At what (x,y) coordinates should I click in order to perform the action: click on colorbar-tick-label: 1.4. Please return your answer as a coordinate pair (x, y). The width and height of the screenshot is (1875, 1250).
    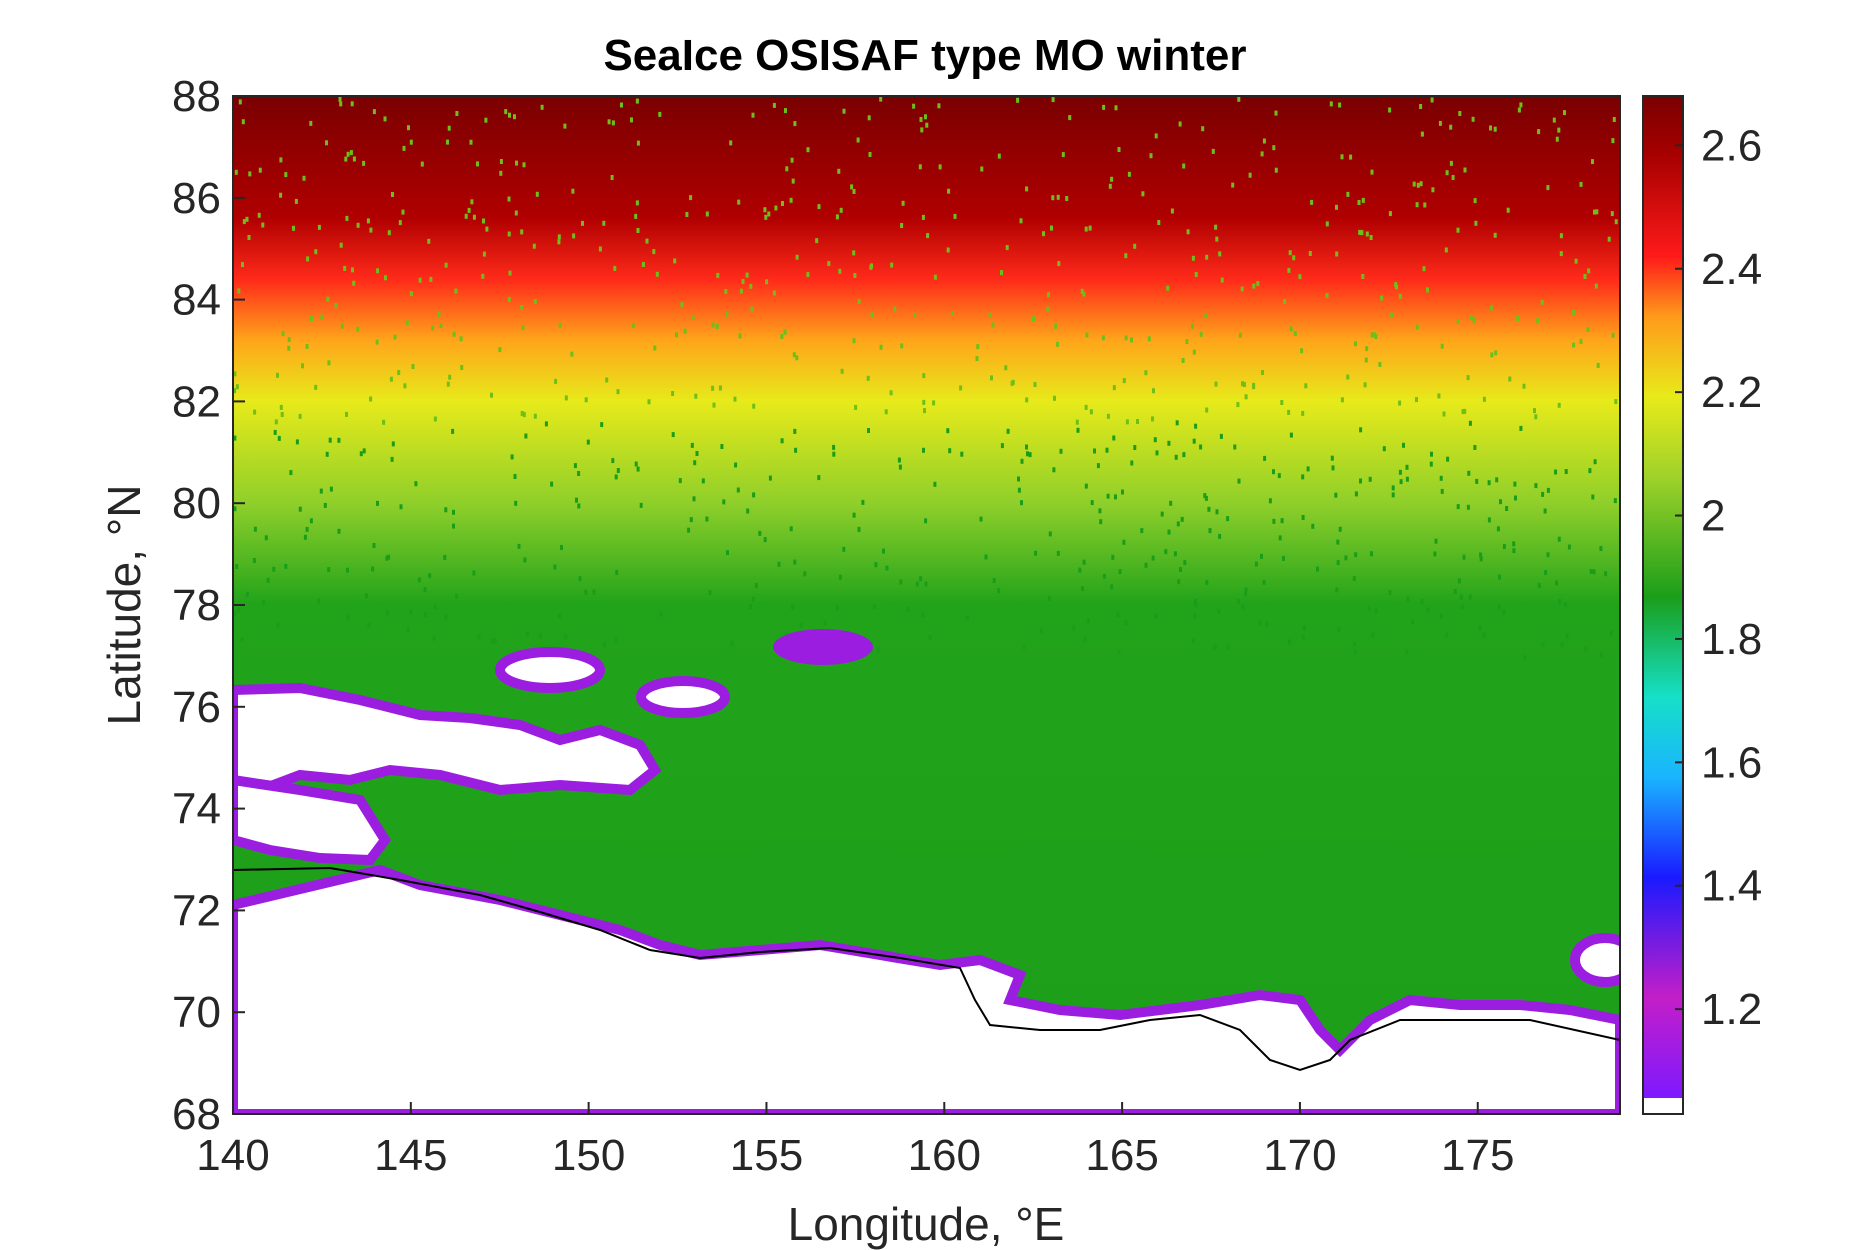
    Looking at the image, I should click on (1731, 886).